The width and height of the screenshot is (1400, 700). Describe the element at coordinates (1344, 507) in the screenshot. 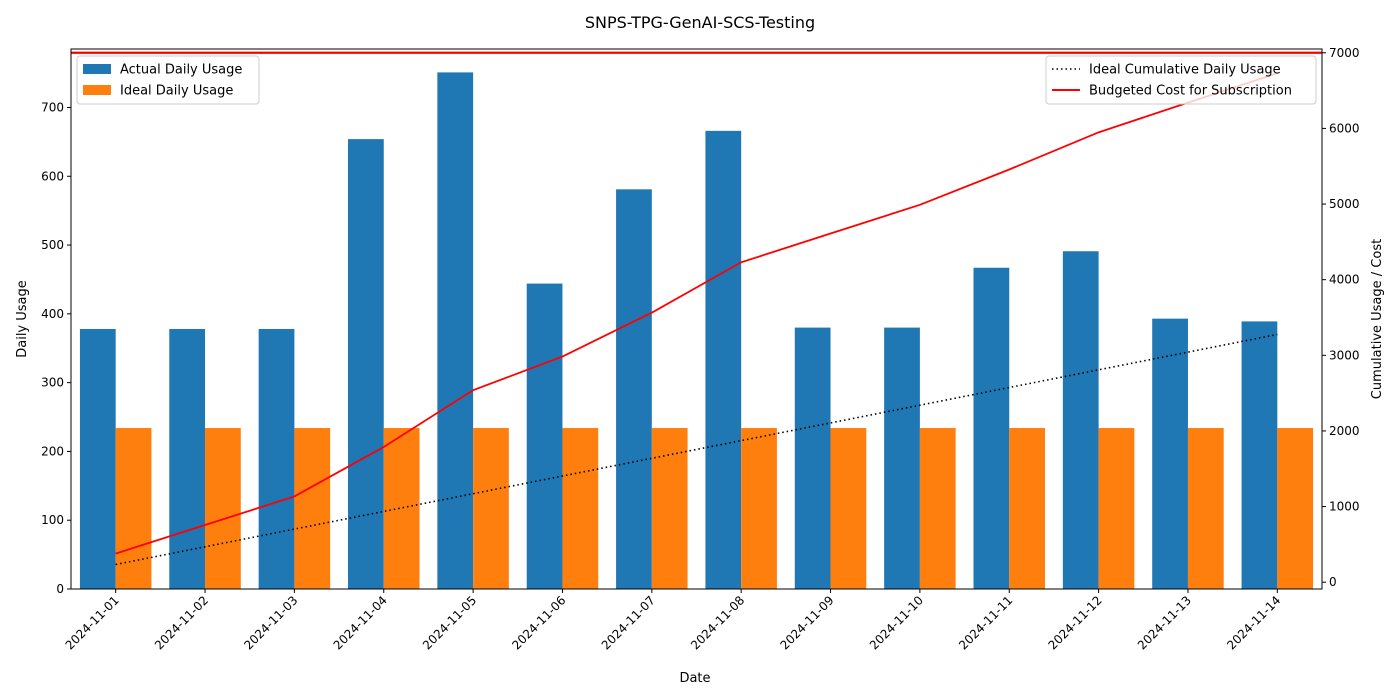

I see `y-tick-label-right: 1000` at that location.